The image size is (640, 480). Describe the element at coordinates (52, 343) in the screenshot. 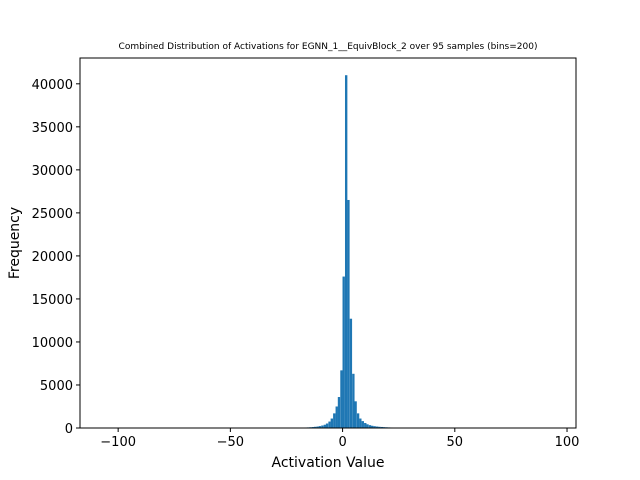

I see `y-tick-label: 10000` at that location.